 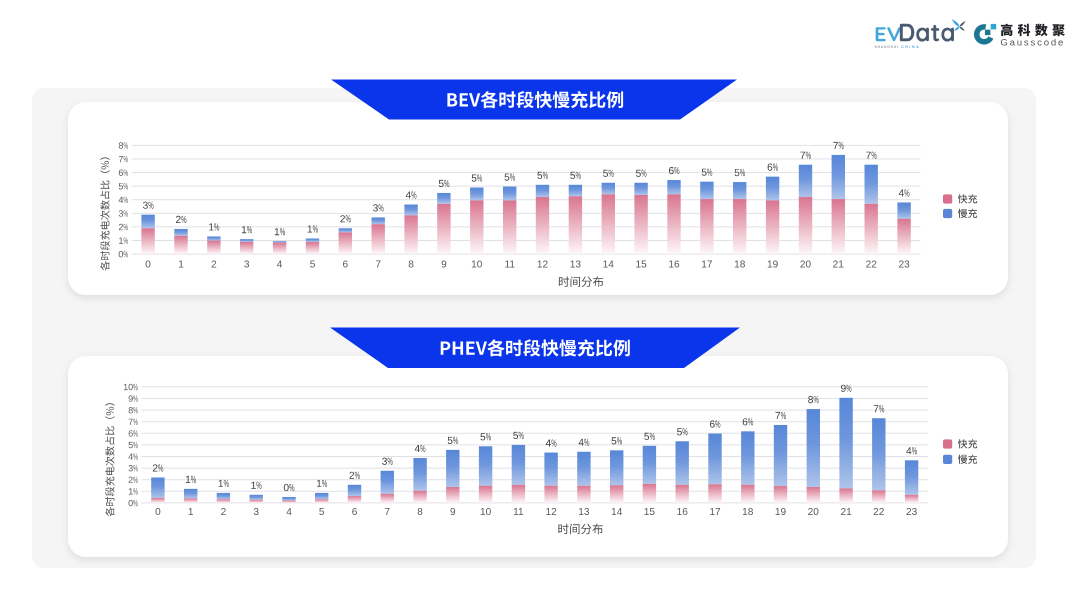 What do you see at coordinates (910, 47) in the screenshot?
I see `svg-text: CHINA` at bounding box center [910, 47].